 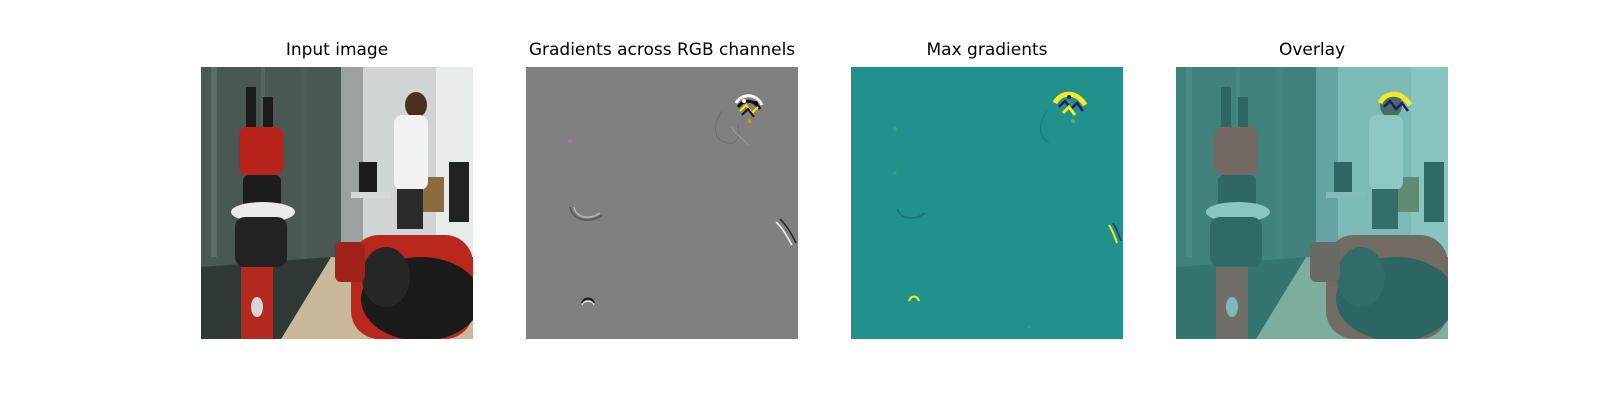 I want to click on panel-title: Max gradients, so click(x=987, y=50).